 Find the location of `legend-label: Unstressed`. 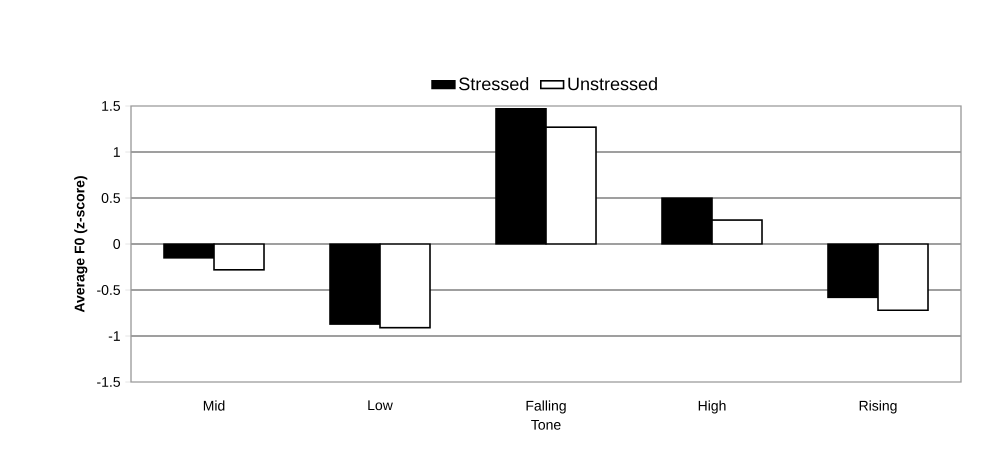

legend-label: Unstressed is located at coordinates (612, 83).